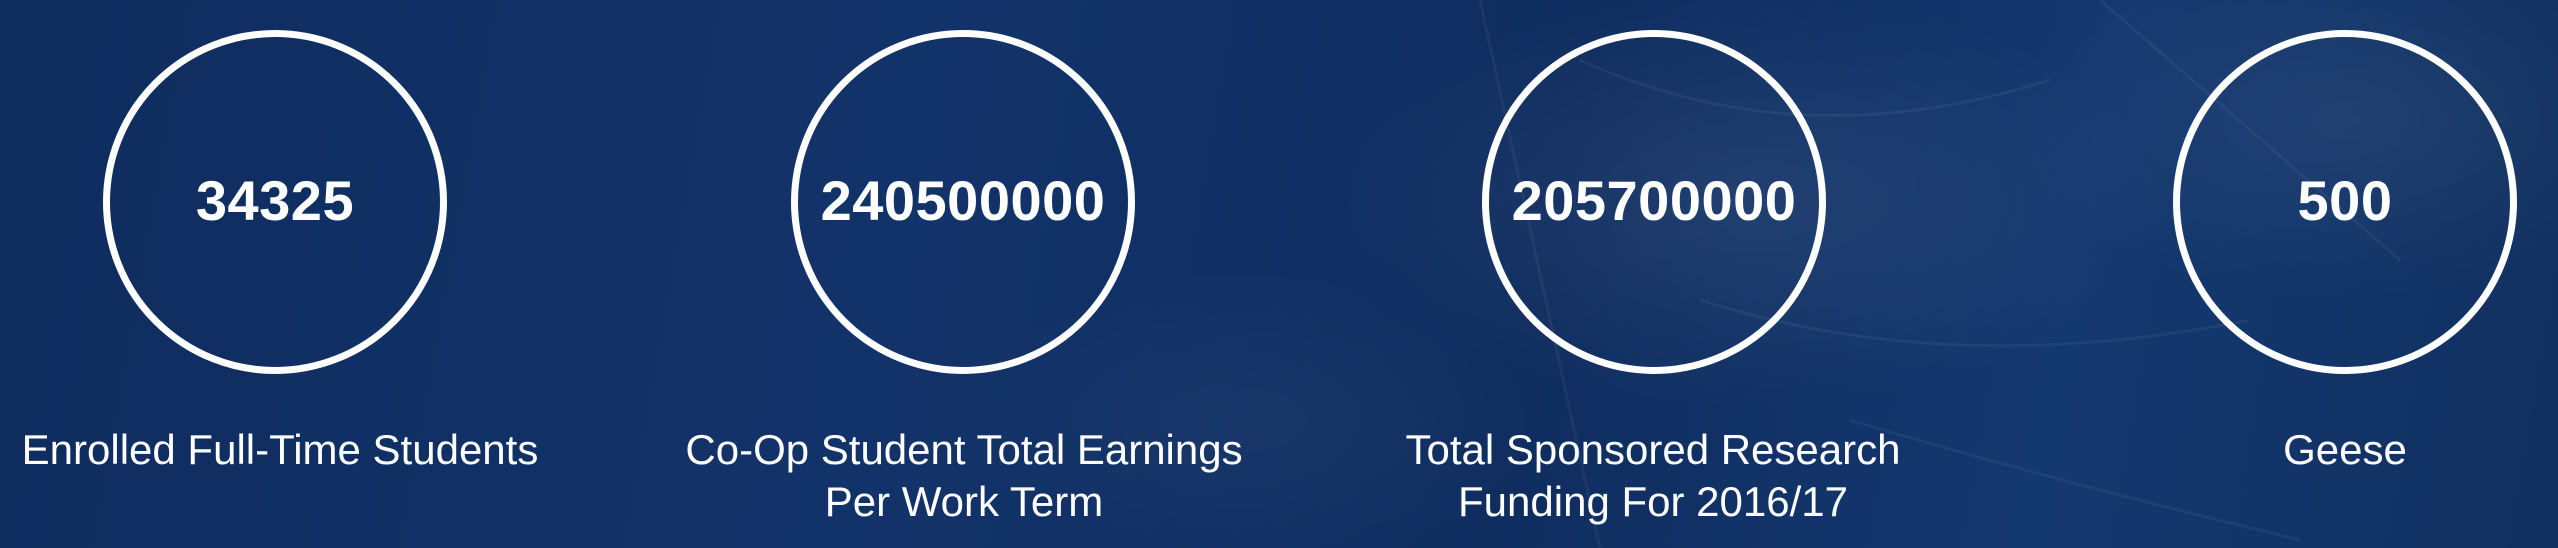 Image resolution: width=2558 pixels, height=548 pixels. I want to click on stat-value: 240500000, so click(963, 200).